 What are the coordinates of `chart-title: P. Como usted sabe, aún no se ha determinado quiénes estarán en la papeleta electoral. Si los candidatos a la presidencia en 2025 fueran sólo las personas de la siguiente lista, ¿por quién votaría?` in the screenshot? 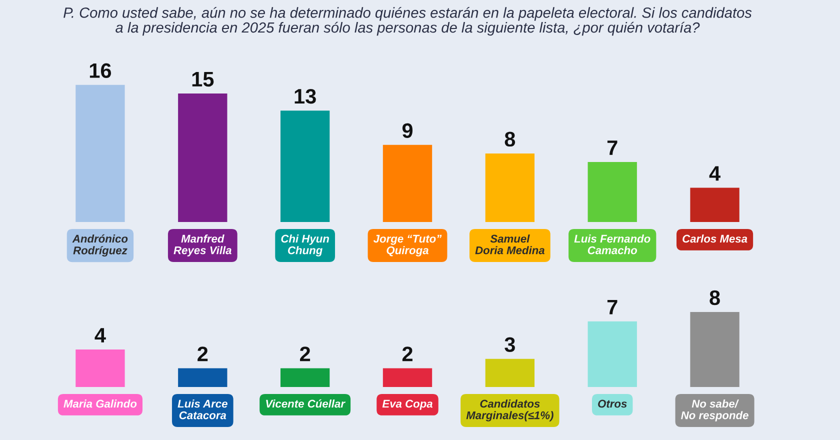 It's located at (408, 21).